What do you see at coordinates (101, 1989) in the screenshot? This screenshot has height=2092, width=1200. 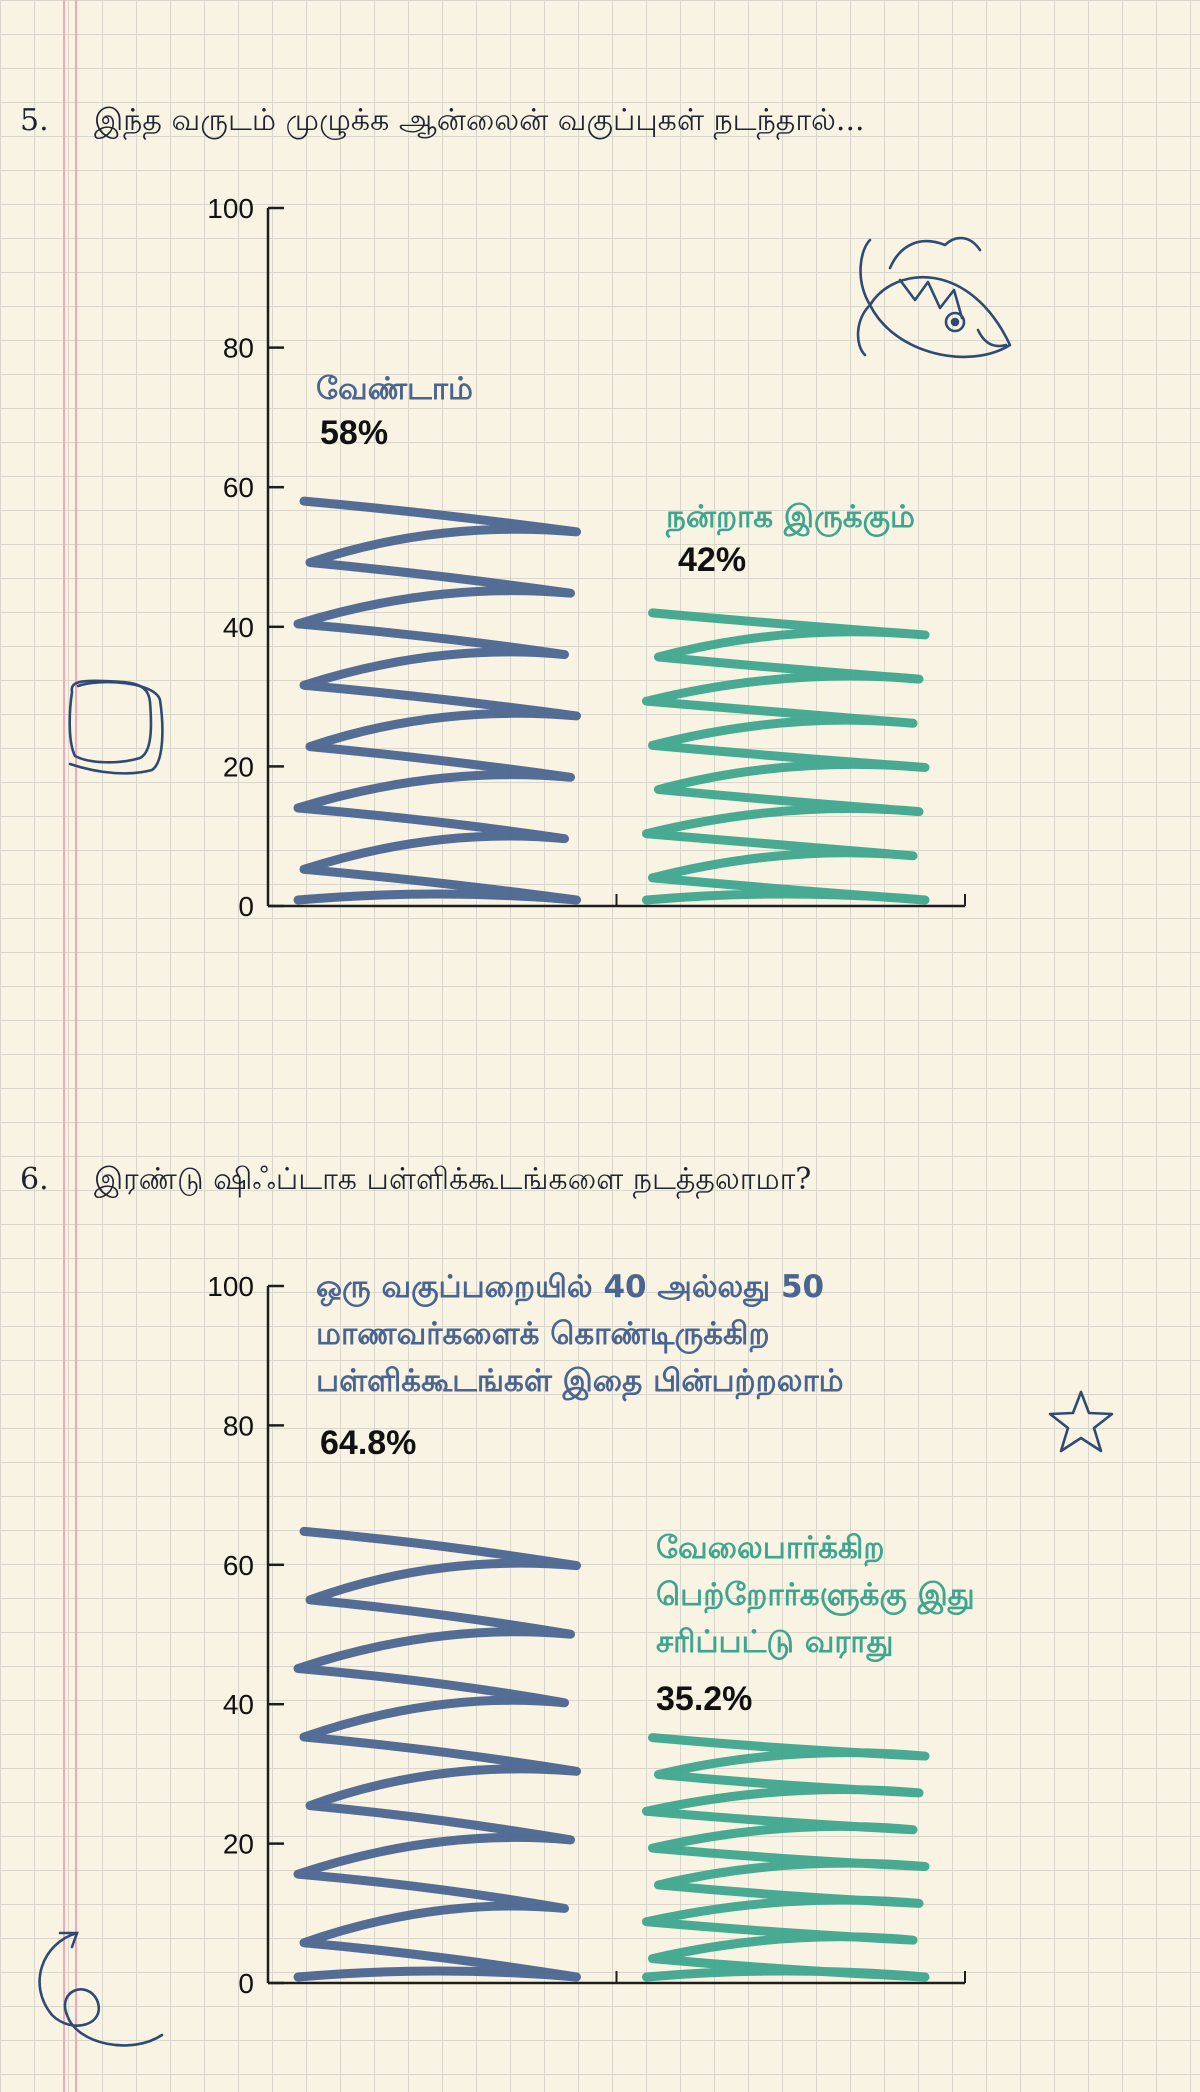 I see `spiral-arrow-doodle-icon` at bounding box center [101, 1989].